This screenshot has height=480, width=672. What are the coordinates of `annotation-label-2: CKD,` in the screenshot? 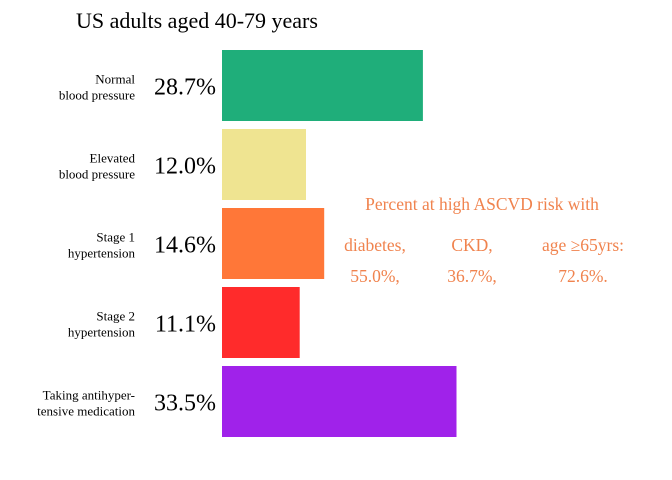 It's located at (471, 245).